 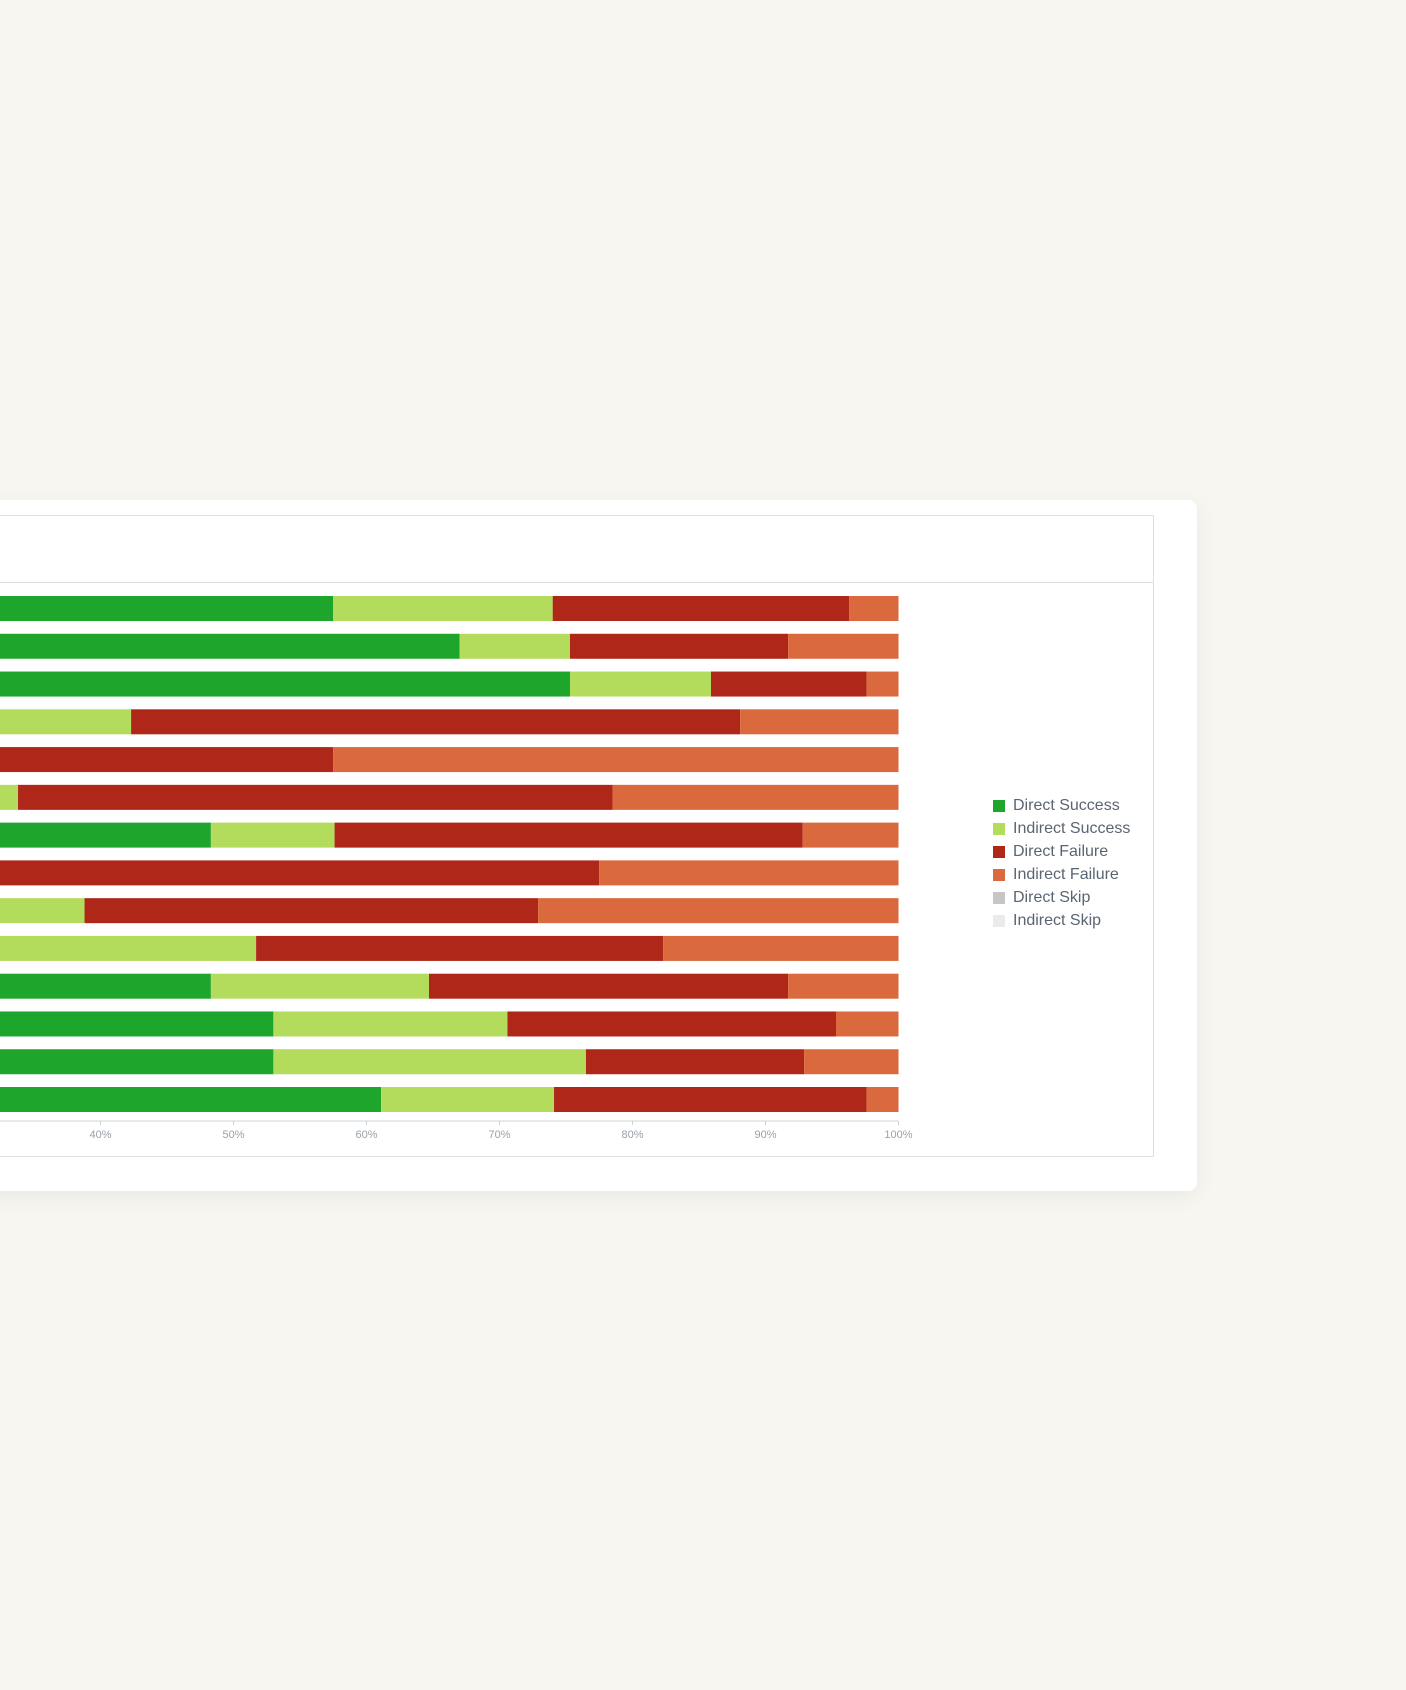 I want to click on bar-segment-row4-direct-failure, so click(x=436, y=722).